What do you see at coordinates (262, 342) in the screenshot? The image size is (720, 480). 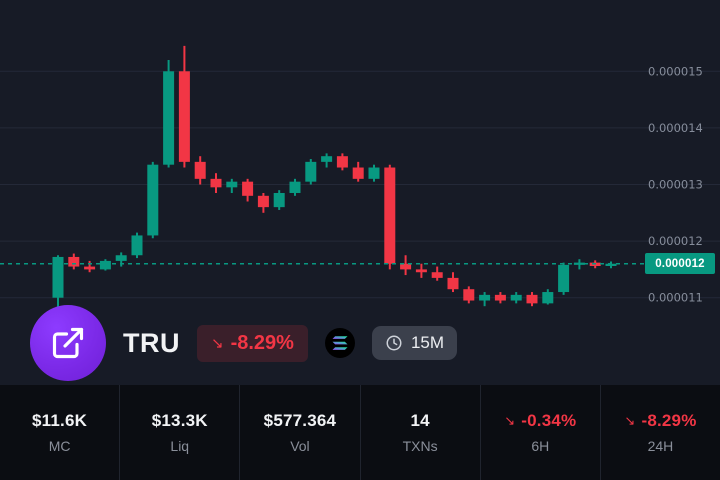 I see `price-change-value: -8.29%` at bounding box center [262, 342].